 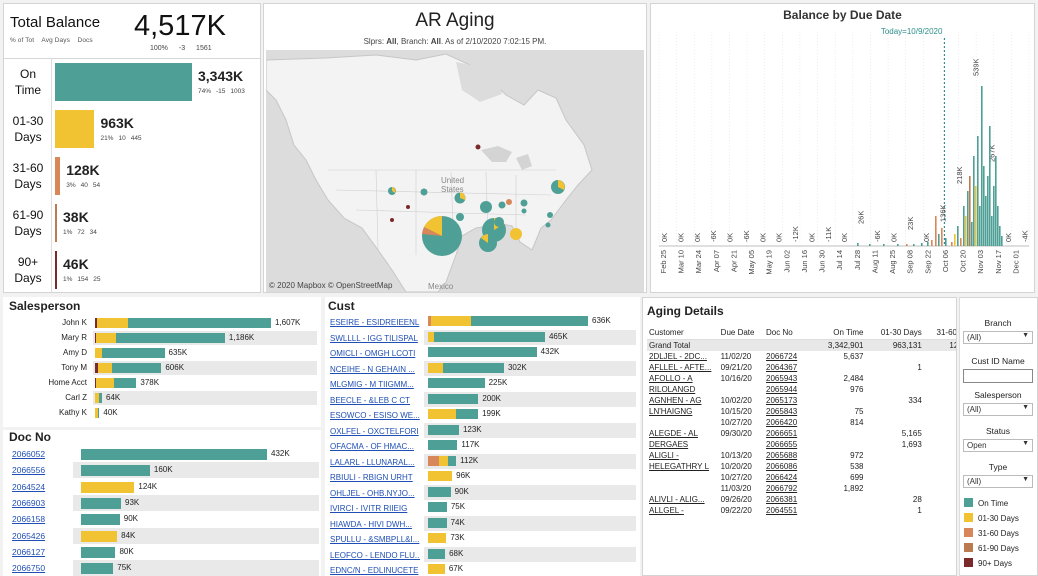 What do you see at coordinates (782, 367) in the screenshot?
I see `doc-no-cell: 2064367` at bounding box center [782, 367].